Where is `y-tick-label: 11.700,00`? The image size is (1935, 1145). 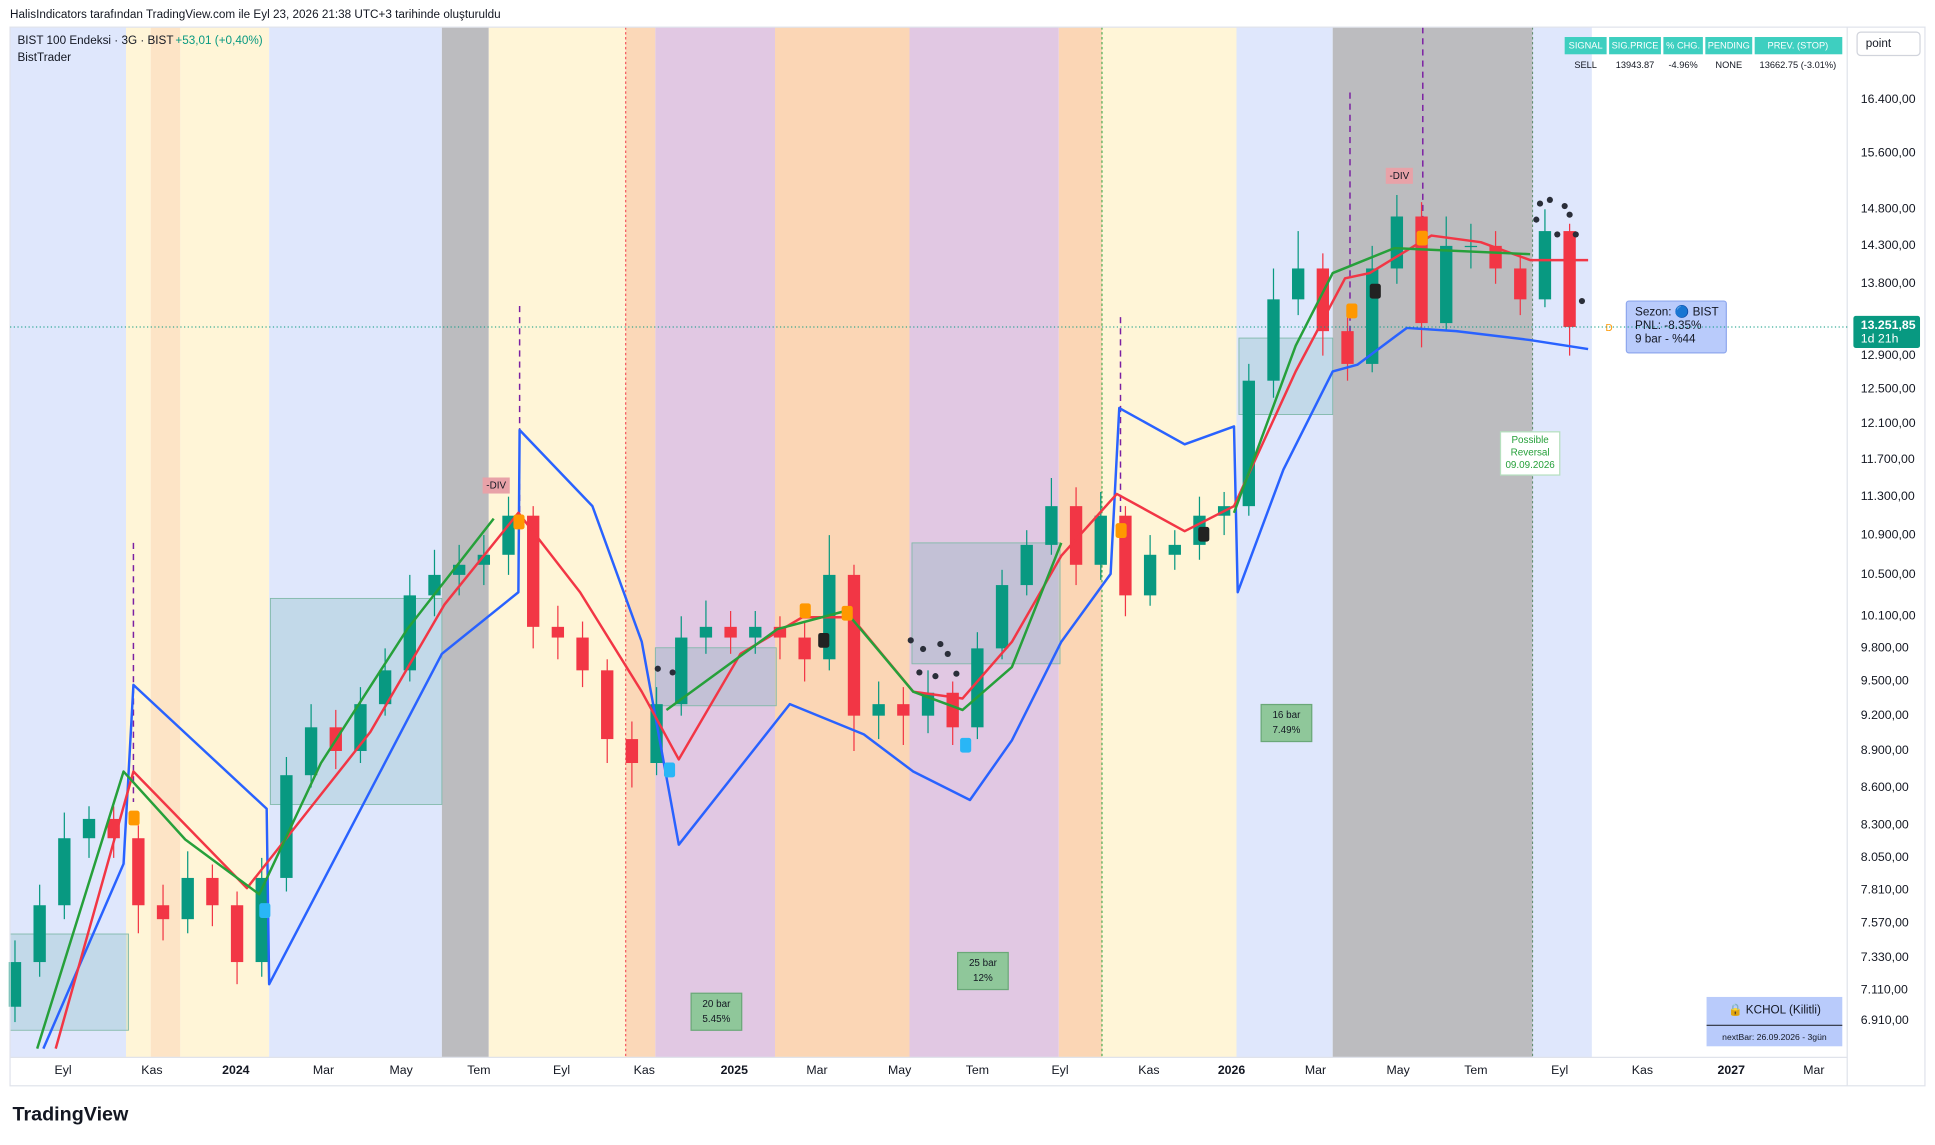
y-tick-label: 11.700,00 is located at coordinates (1888, 459).